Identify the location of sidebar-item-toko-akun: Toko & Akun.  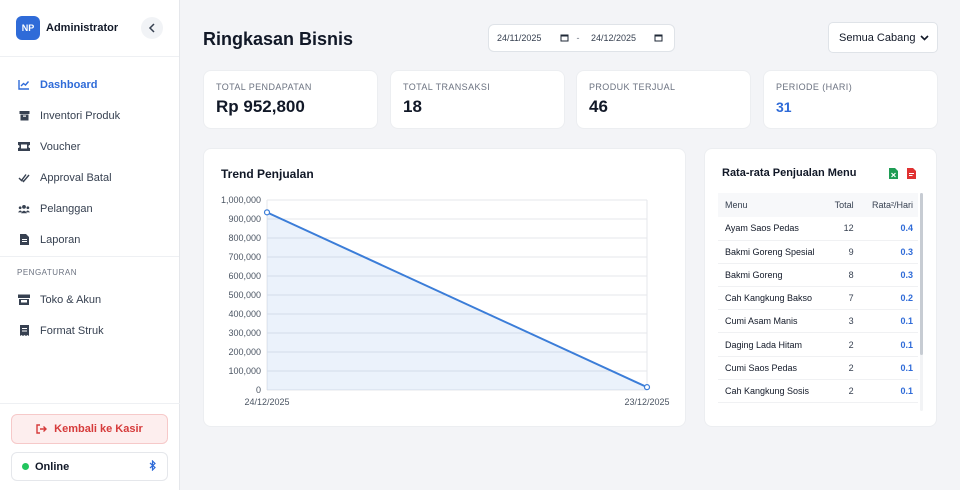
(89, 299).